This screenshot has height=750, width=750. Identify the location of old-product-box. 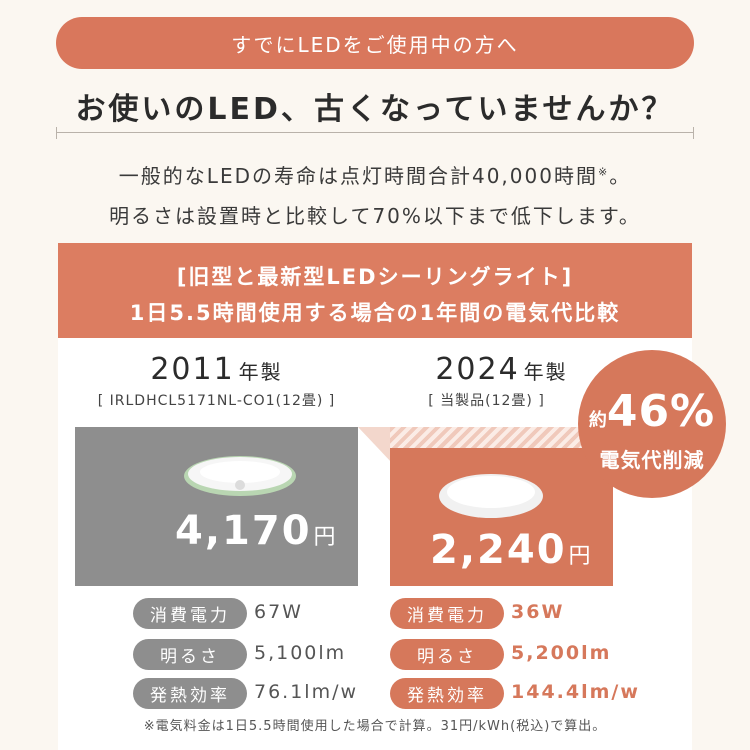
(216, 506).